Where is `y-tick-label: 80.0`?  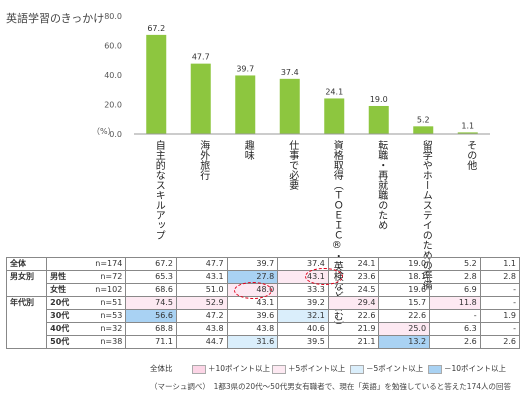
y-tick-label: 80.0 is located at coordinates (113, 16).